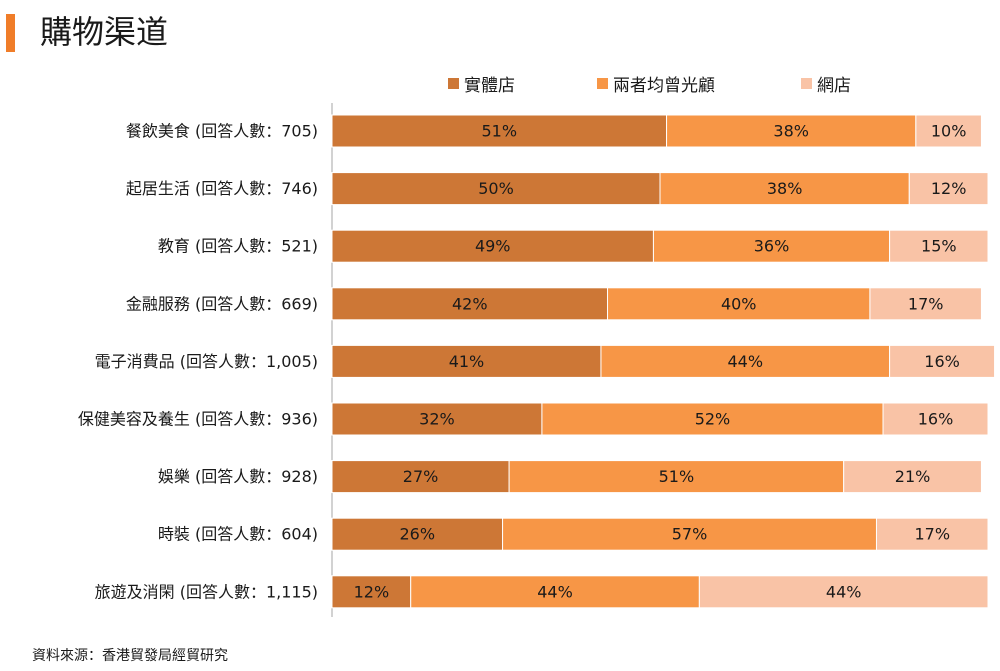  I want to click on data-label-store: 12%, so click(372, 591).